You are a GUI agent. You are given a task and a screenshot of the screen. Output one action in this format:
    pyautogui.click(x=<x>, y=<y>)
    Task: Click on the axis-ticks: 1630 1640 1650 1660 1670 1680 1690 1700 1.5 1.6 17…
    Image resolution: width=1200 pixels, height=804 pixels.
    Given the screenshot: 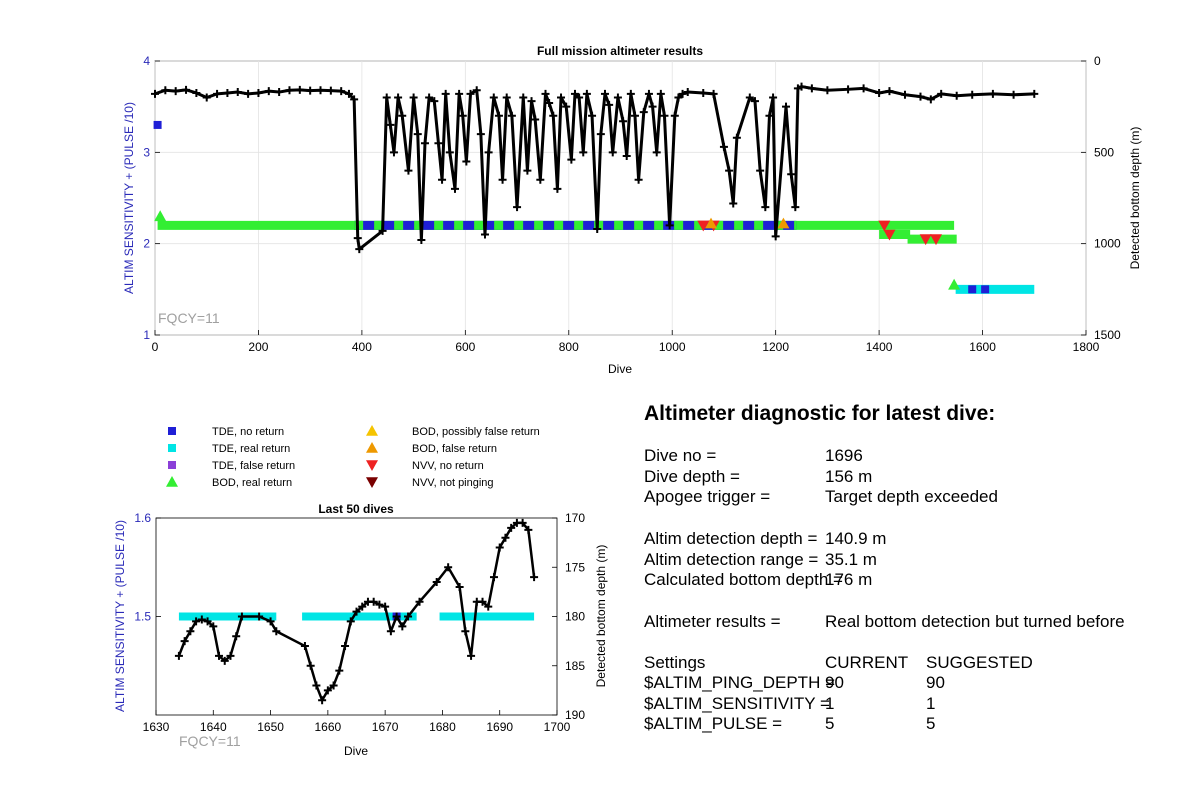 What is the action you would take?
    pyautogui.click(x=359, y=622)
    